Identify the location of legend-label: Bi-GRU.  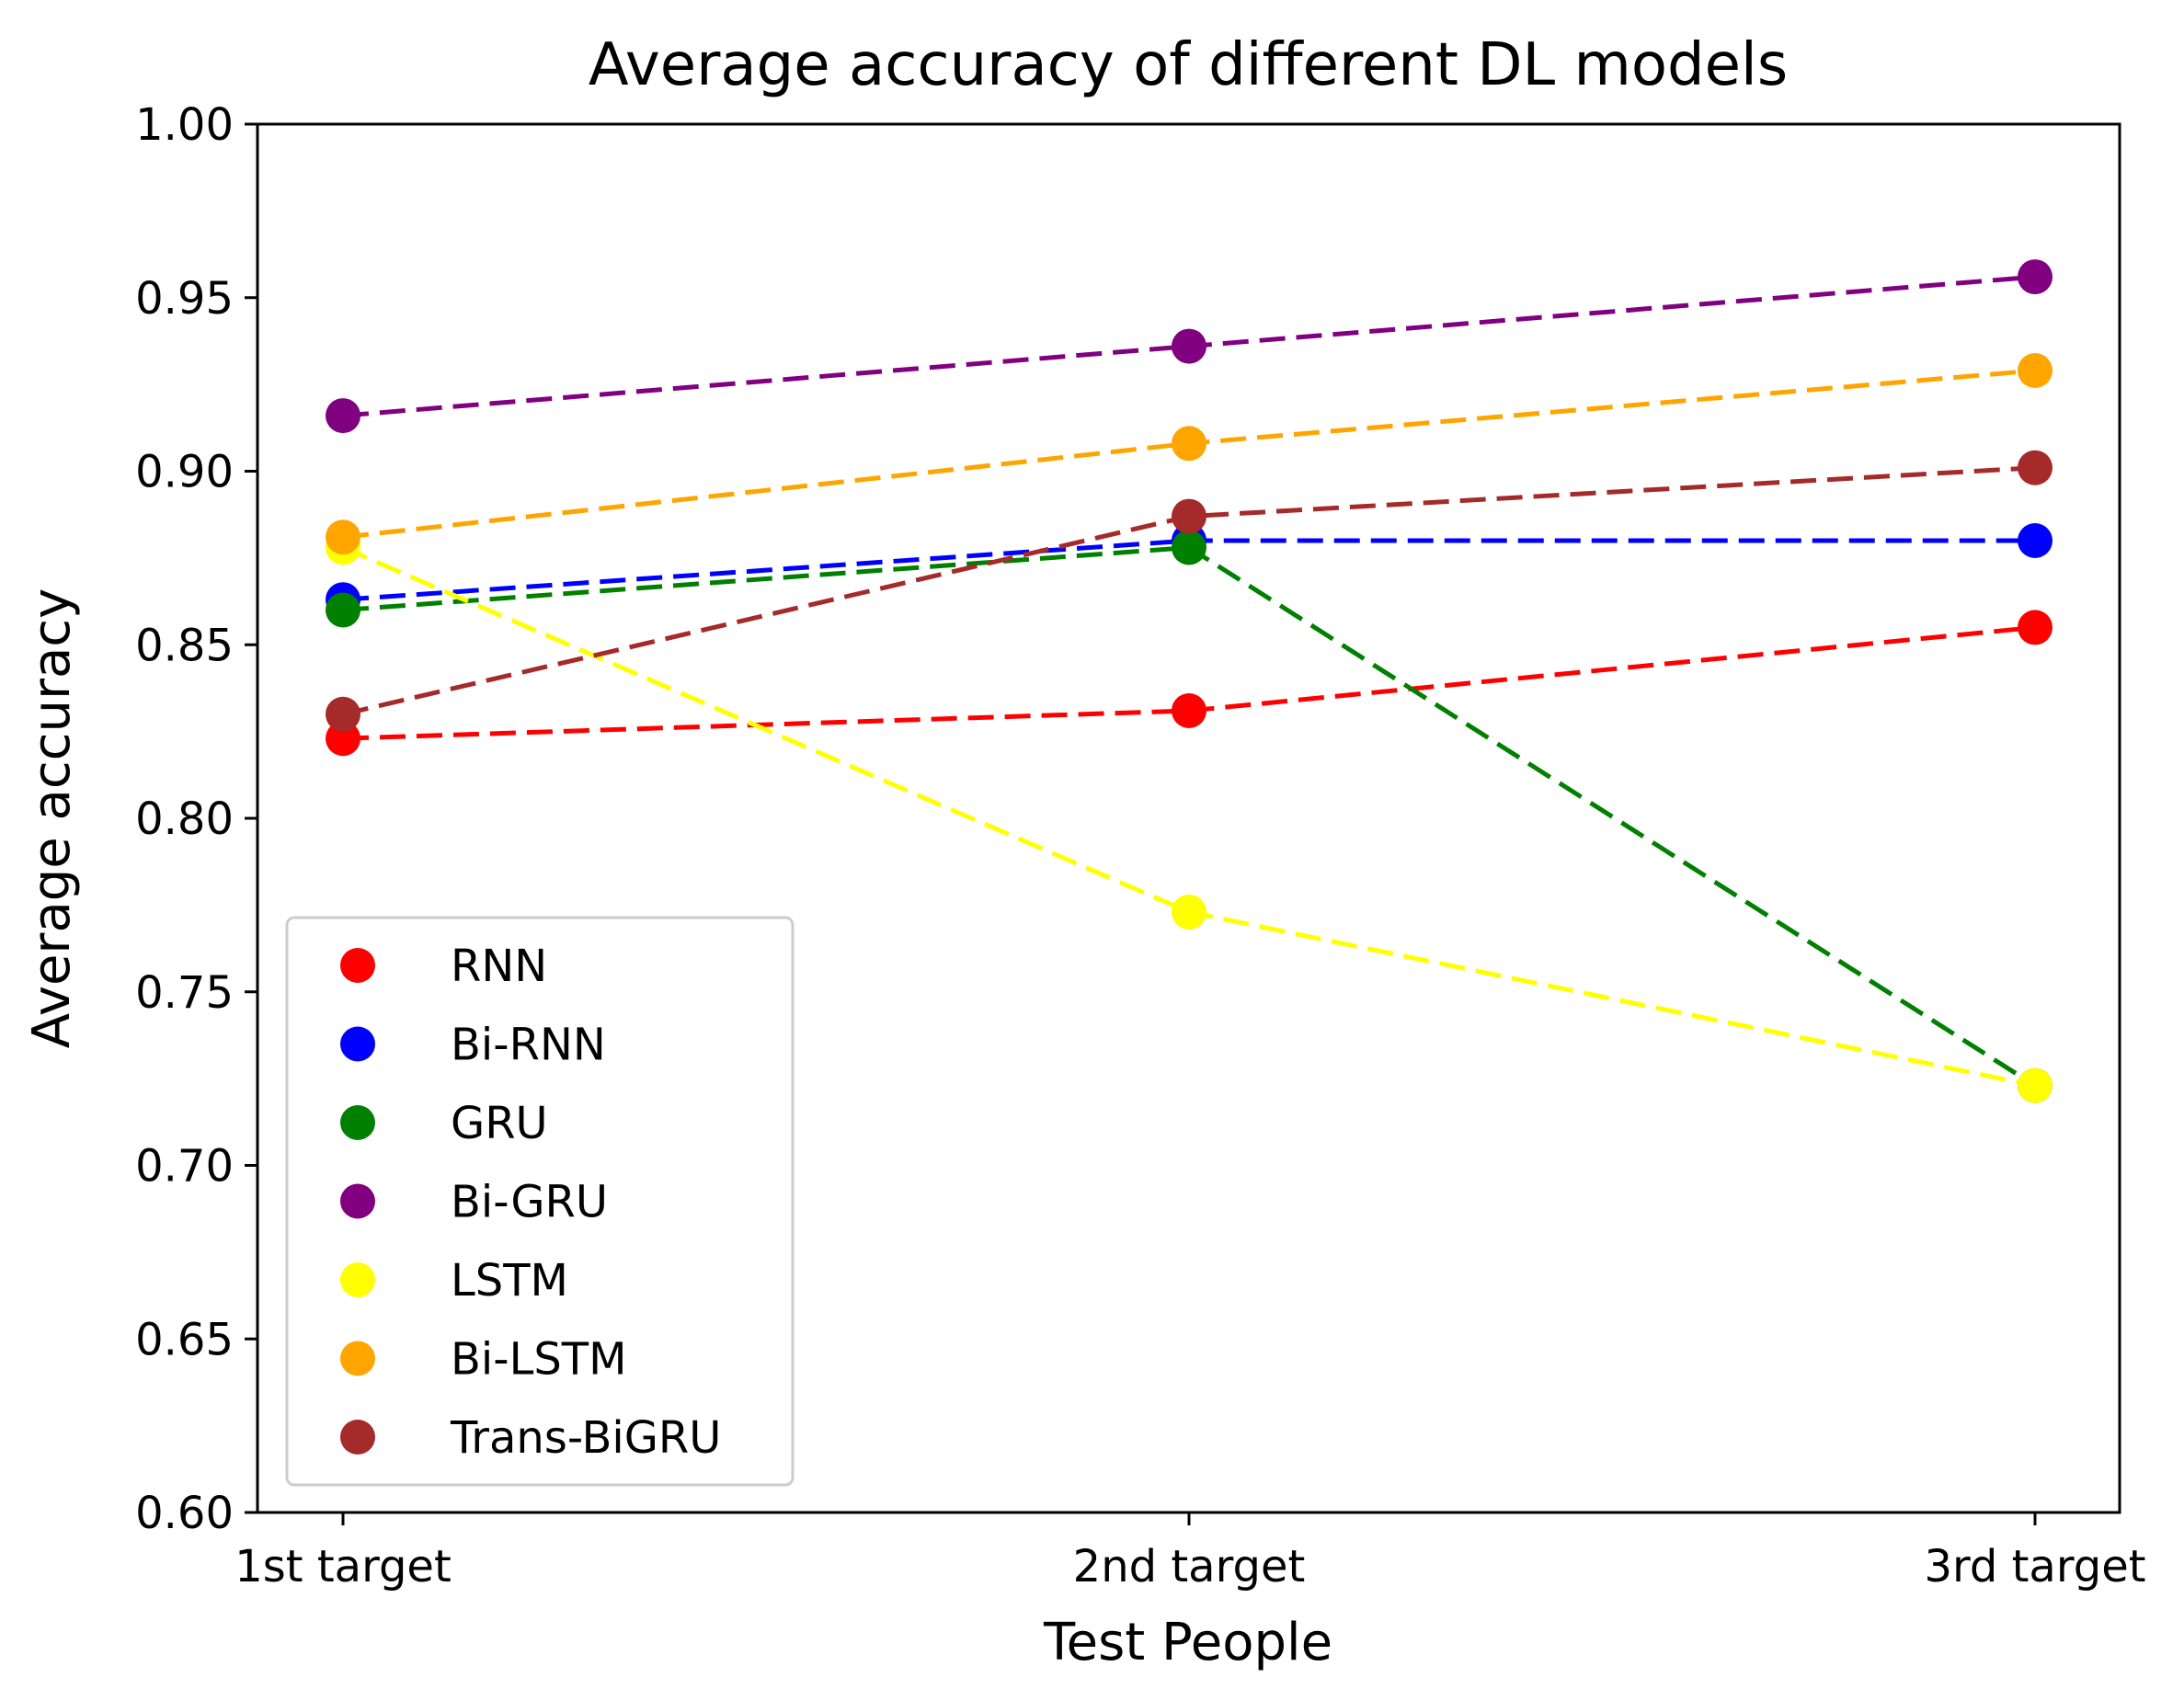
(529, 1202).